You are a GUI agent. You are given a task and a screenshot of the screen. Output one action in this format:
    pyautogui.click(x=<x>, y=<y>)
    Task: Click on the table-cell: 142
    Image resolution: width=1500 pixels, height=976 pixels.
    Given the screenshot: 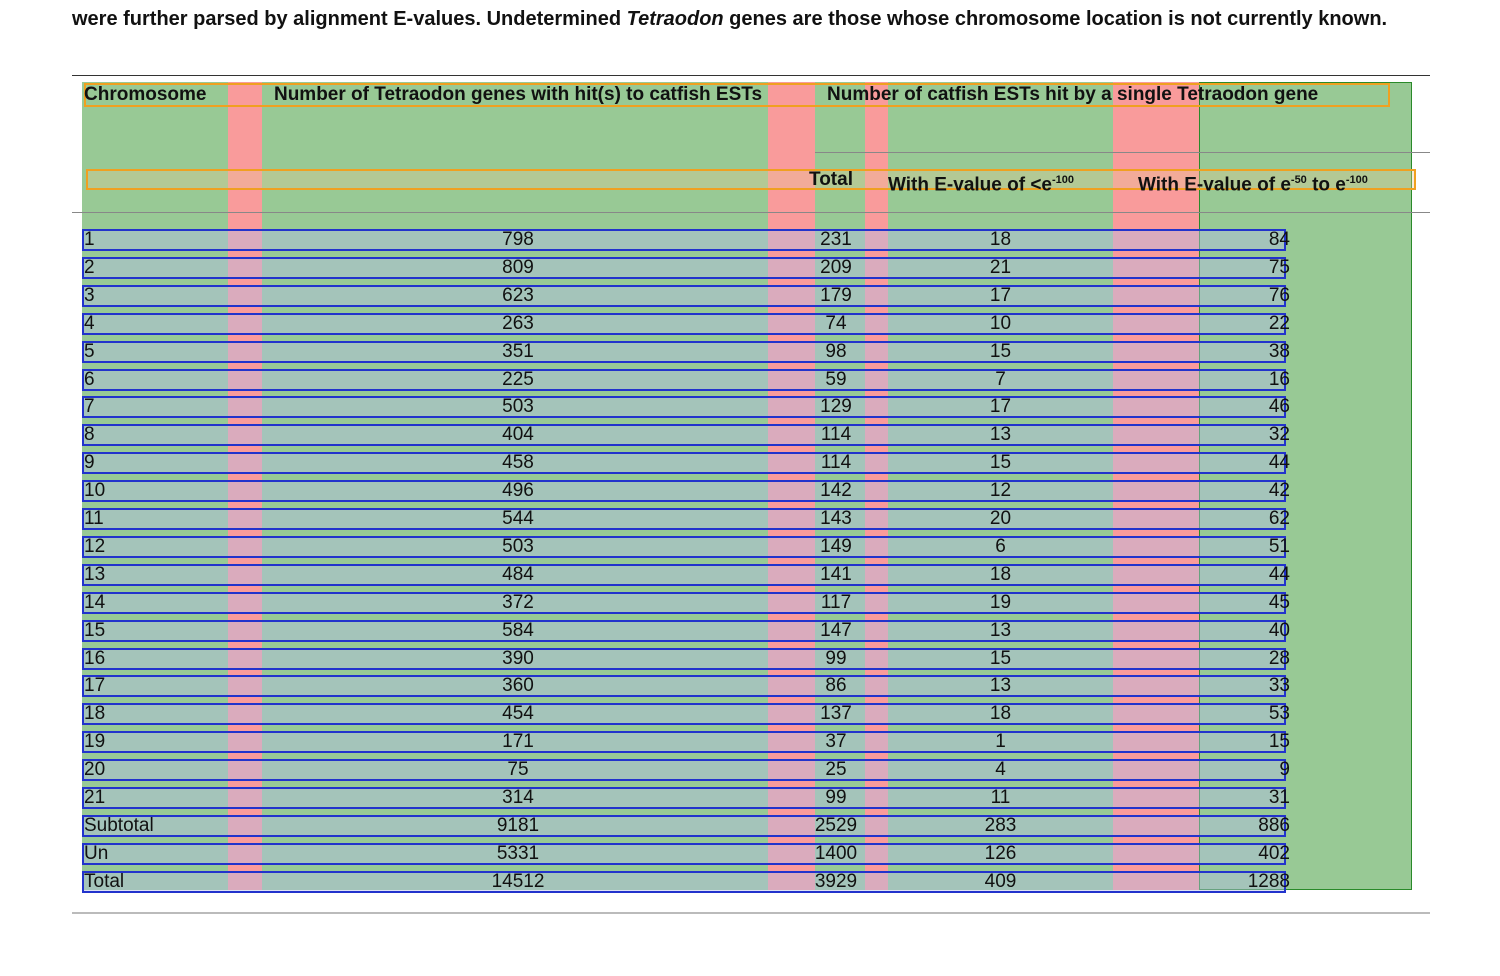 What is the action you would take?
    pyautogui.click(x=836, y=491)
    